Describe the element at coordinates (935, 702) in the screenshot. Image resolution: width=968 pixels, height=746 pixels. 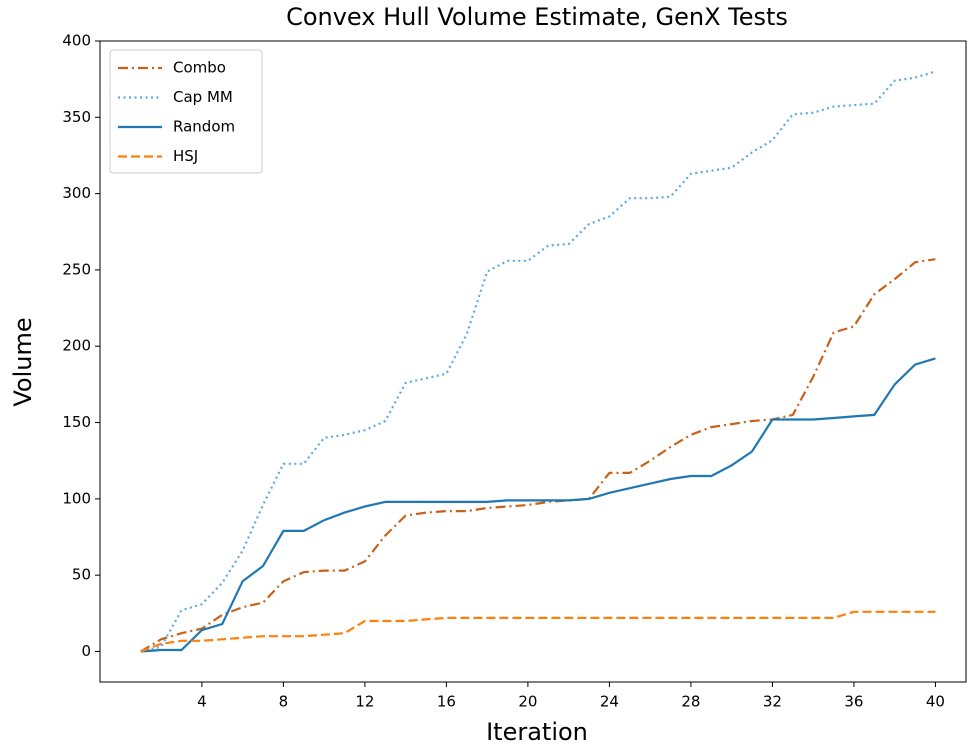
I see `x-tick-label: 40` at that location.